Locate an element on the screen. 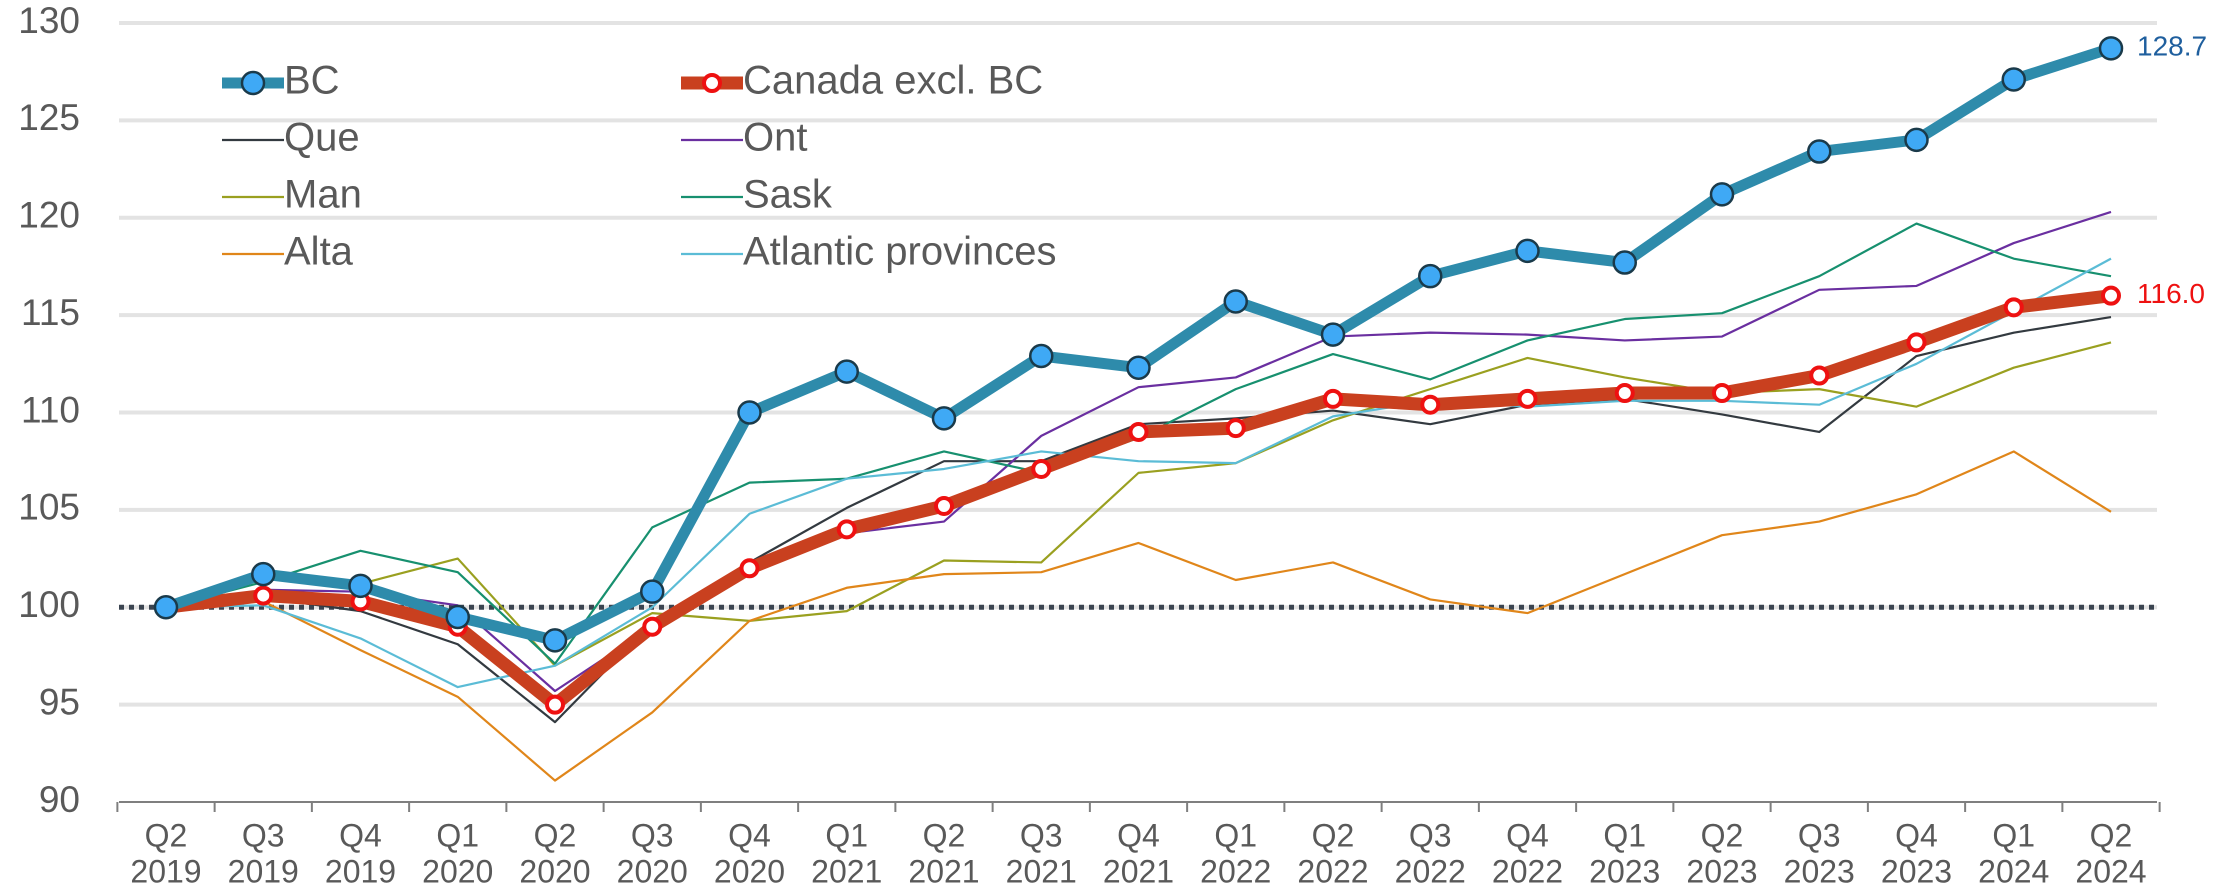  legend-label: Canada excl. BC is located at coordinates (893, 81).